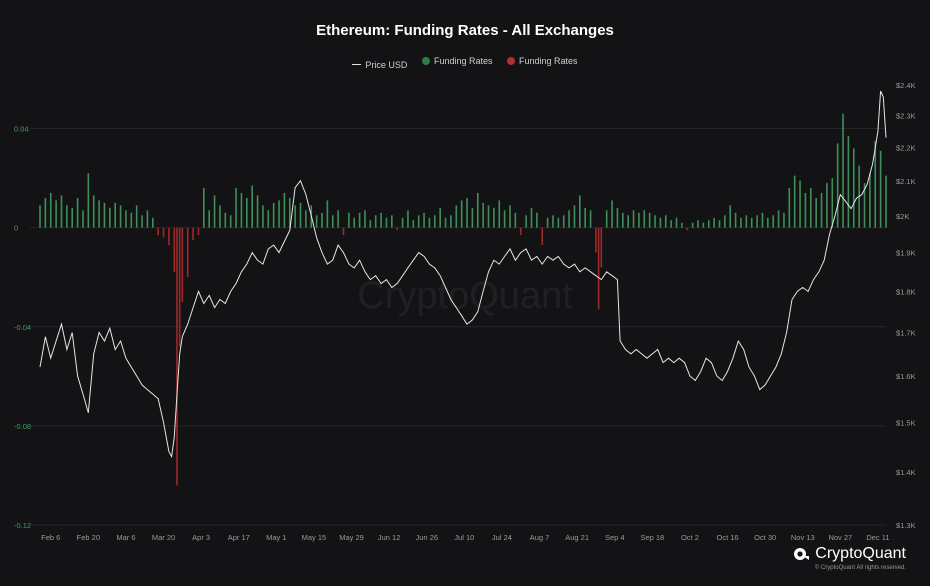  What do you see at coordinates (463, 61) in the screenshot?
I see `legend-label-funding-positive: Funding Rates` at bounding box center [463, 61].